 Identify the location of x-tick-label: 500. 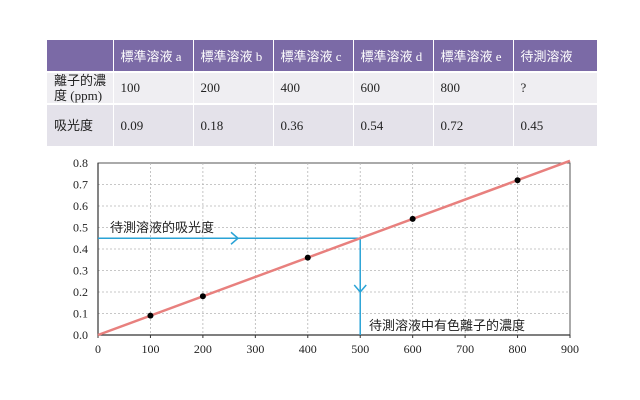
(360, 349).